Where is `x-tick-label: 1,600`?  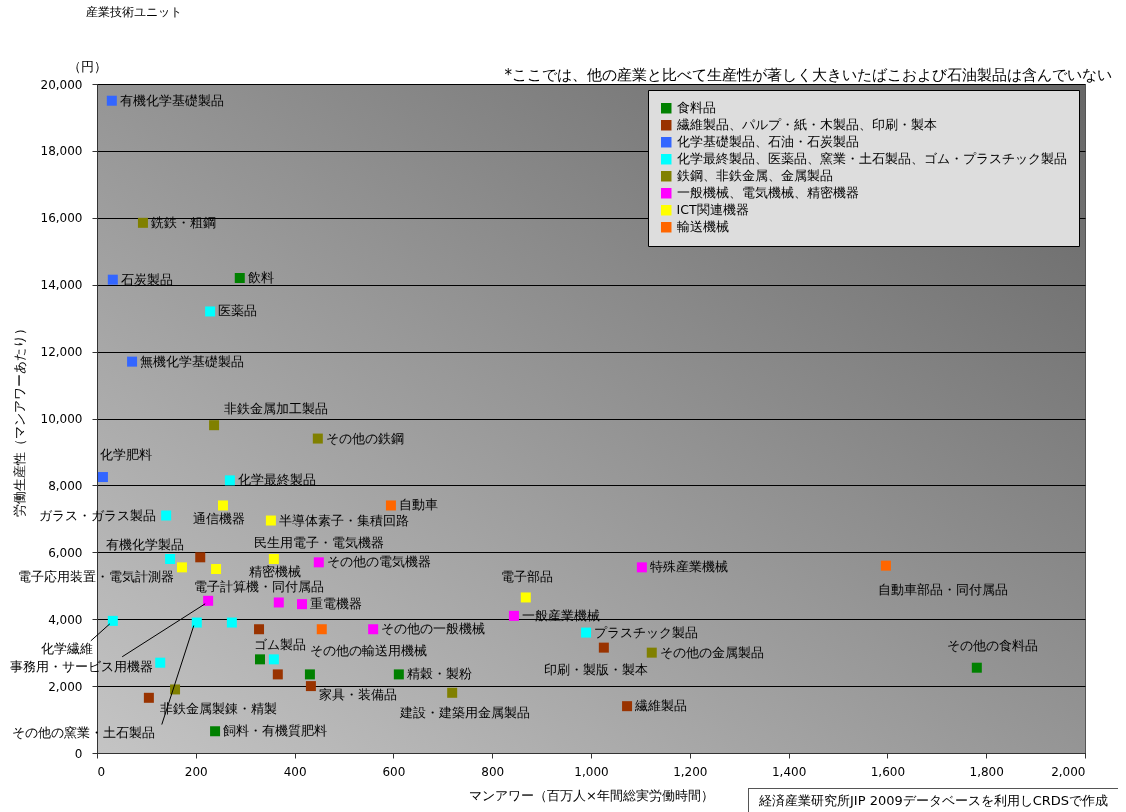
x-tick-label: 1,600 is located at coordinates (888, 771).